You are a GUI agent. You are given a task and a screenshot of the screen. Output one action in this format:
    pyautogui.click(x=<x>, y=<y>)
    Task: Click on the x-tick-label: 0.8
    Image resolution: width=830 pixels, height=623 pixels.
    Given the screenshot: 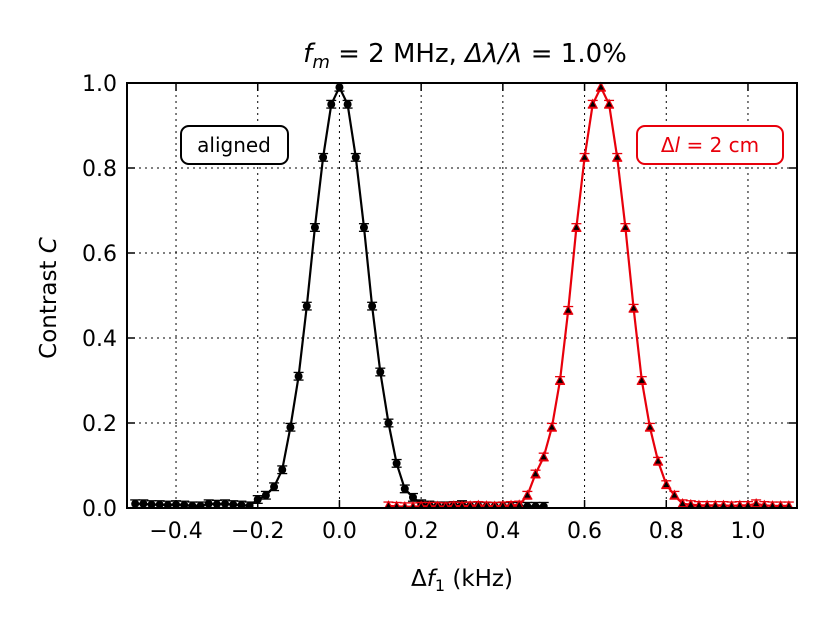 What is the action you would take?
    pyautogui.click(x=666, y=531)
    